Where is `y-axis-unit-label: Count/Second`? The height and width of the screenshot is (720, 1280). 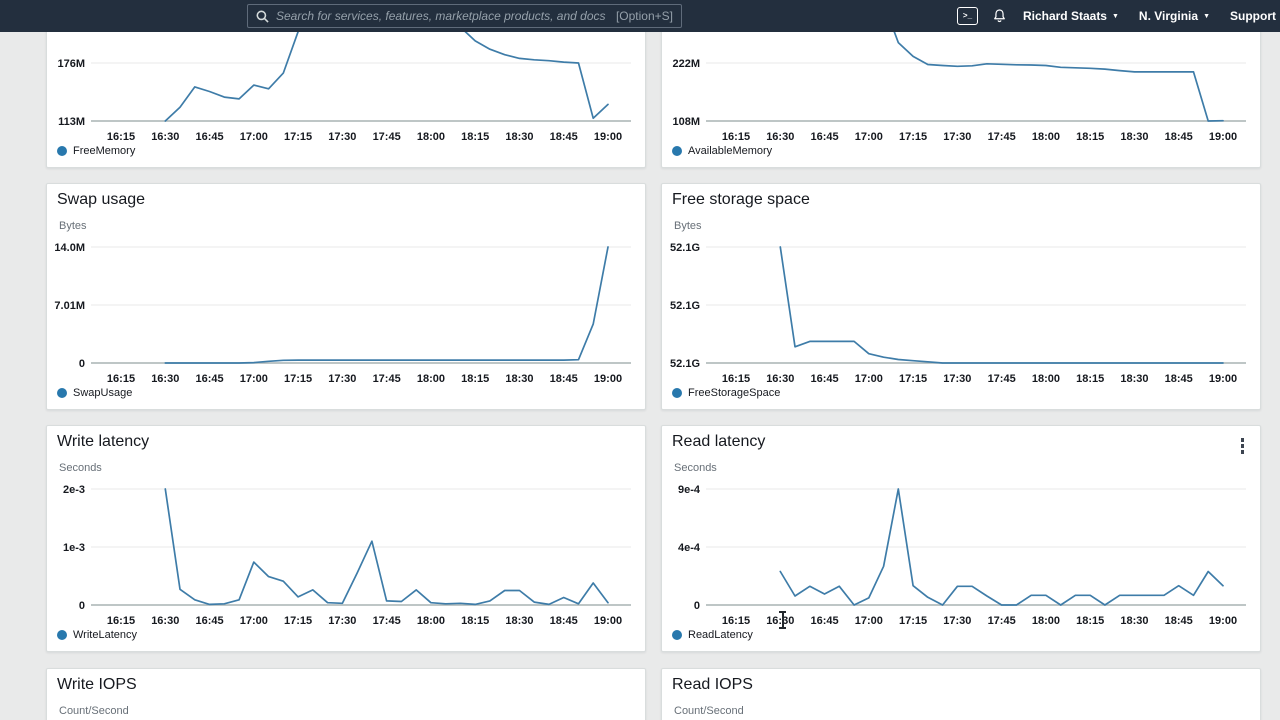 y-axis-unit-label: Count/Second is located at coordinates (94, 711).